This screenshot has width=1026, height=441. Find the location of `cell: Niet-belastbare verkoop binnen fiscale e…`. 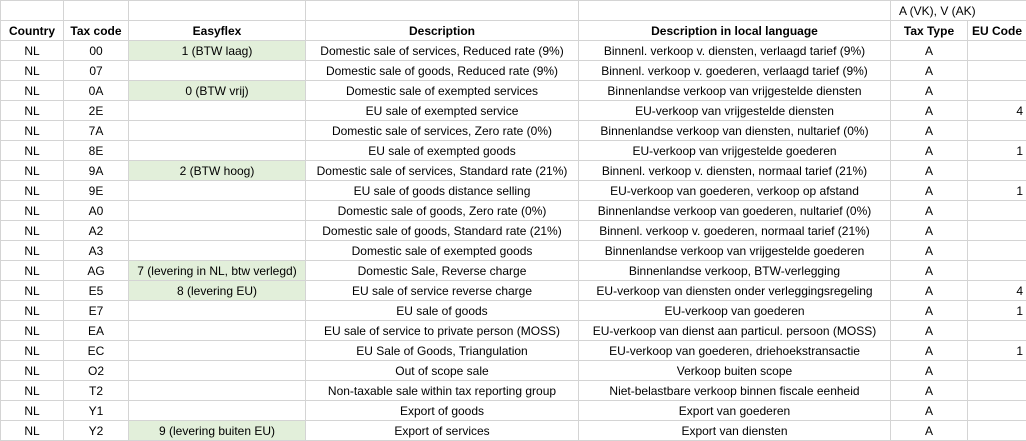

cell: Niet-belastbare verkoop binnen fiscale e… is located at coordinates (735, 391).